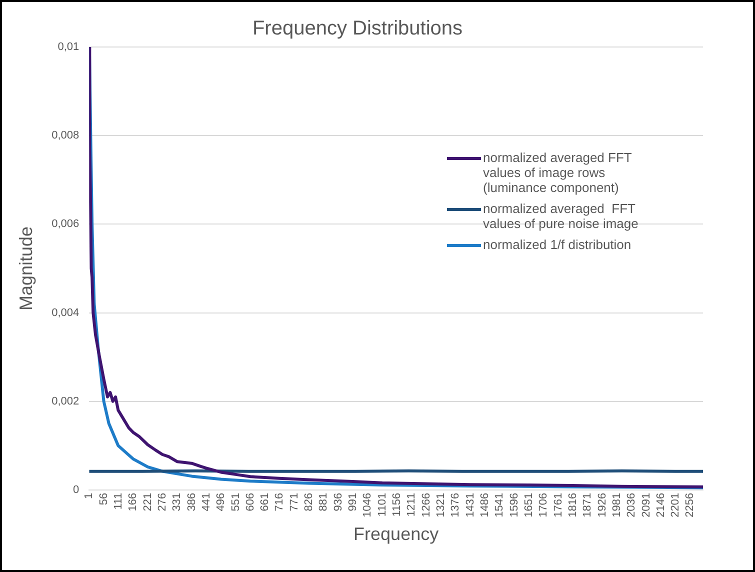  I want to click on x-tick-label: 1761, so click(558, 505).